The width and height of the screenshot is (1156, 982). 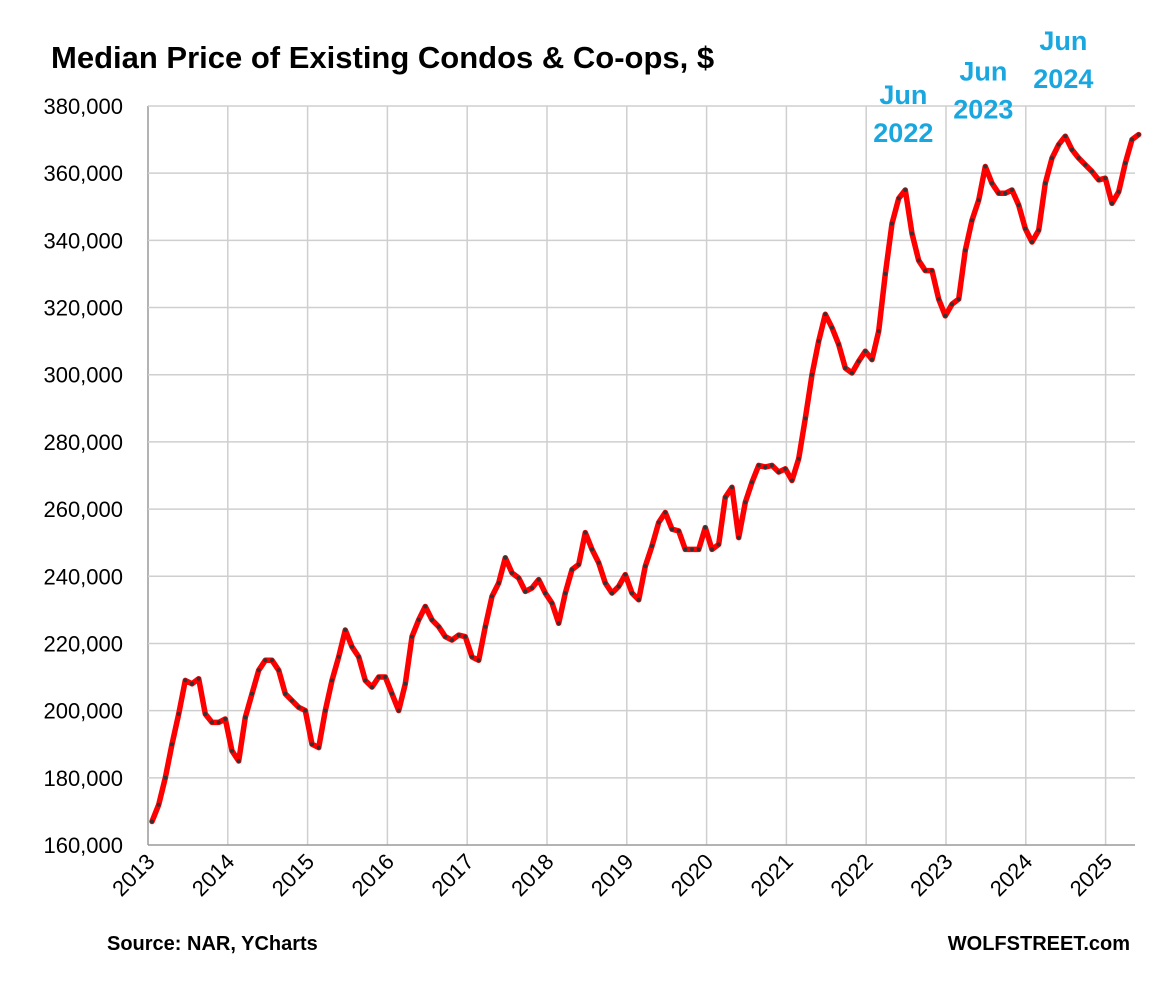 I want to click on annotation-label: Jun, so click(x=1063, y=41).